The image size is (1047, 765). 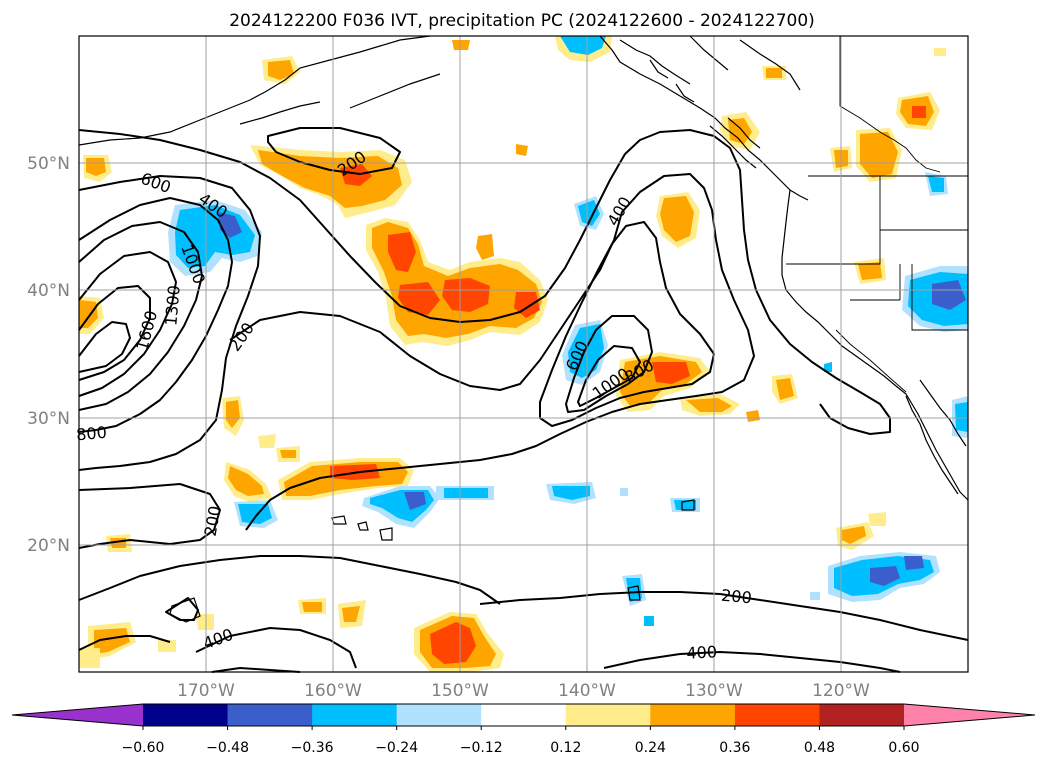 I want to click on colorbar-extend-low, so click(x=77, y=715).